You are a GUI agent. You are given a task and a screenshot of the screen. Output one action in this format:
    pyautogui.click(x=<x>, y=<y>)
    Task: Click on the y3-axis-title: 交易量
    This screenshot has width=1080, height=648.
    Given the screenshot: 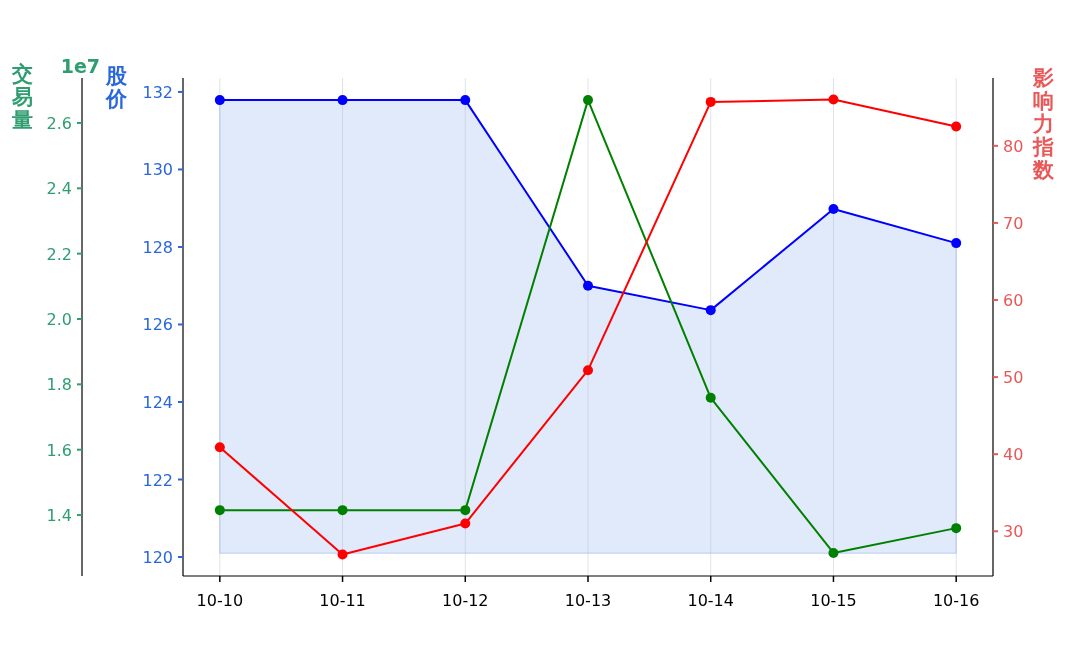 What is the action you would take?
    pyautogui.click(x=21, y=97)
    